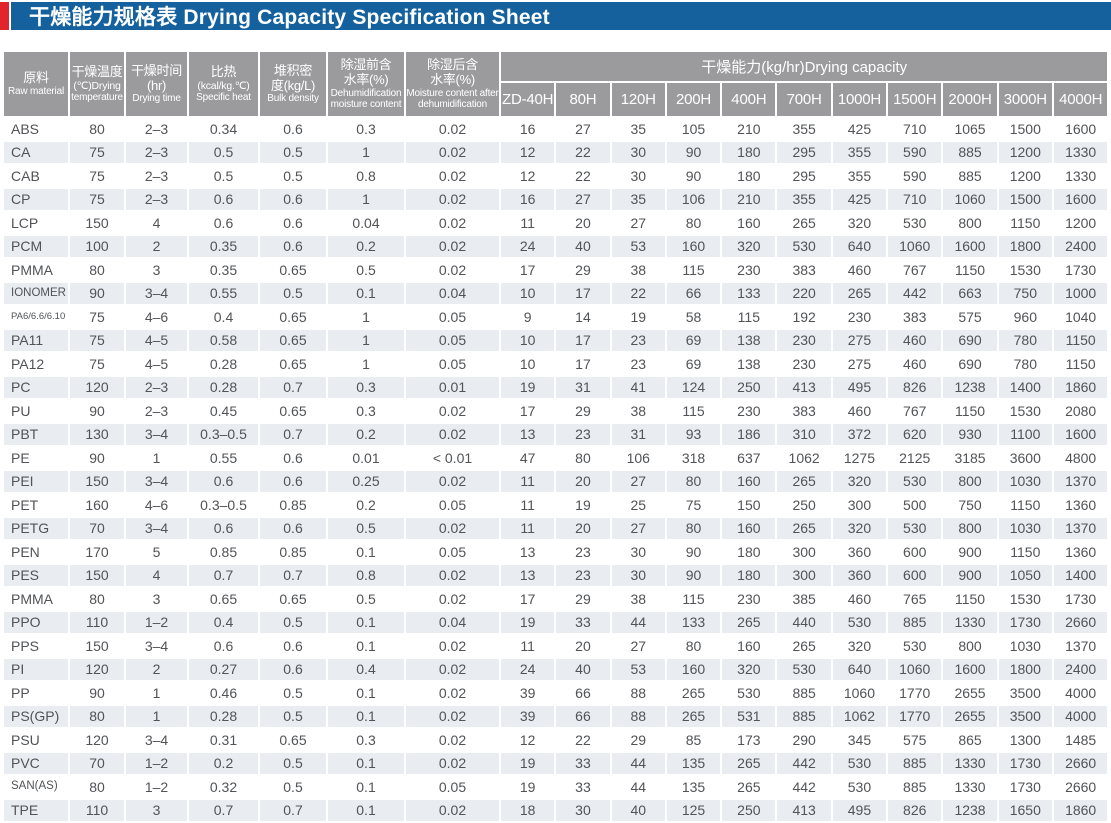  What do you see at coordinates (859, 270) in the screenshot?
I see `value-cell: 460` at bounding box center [859, 270].